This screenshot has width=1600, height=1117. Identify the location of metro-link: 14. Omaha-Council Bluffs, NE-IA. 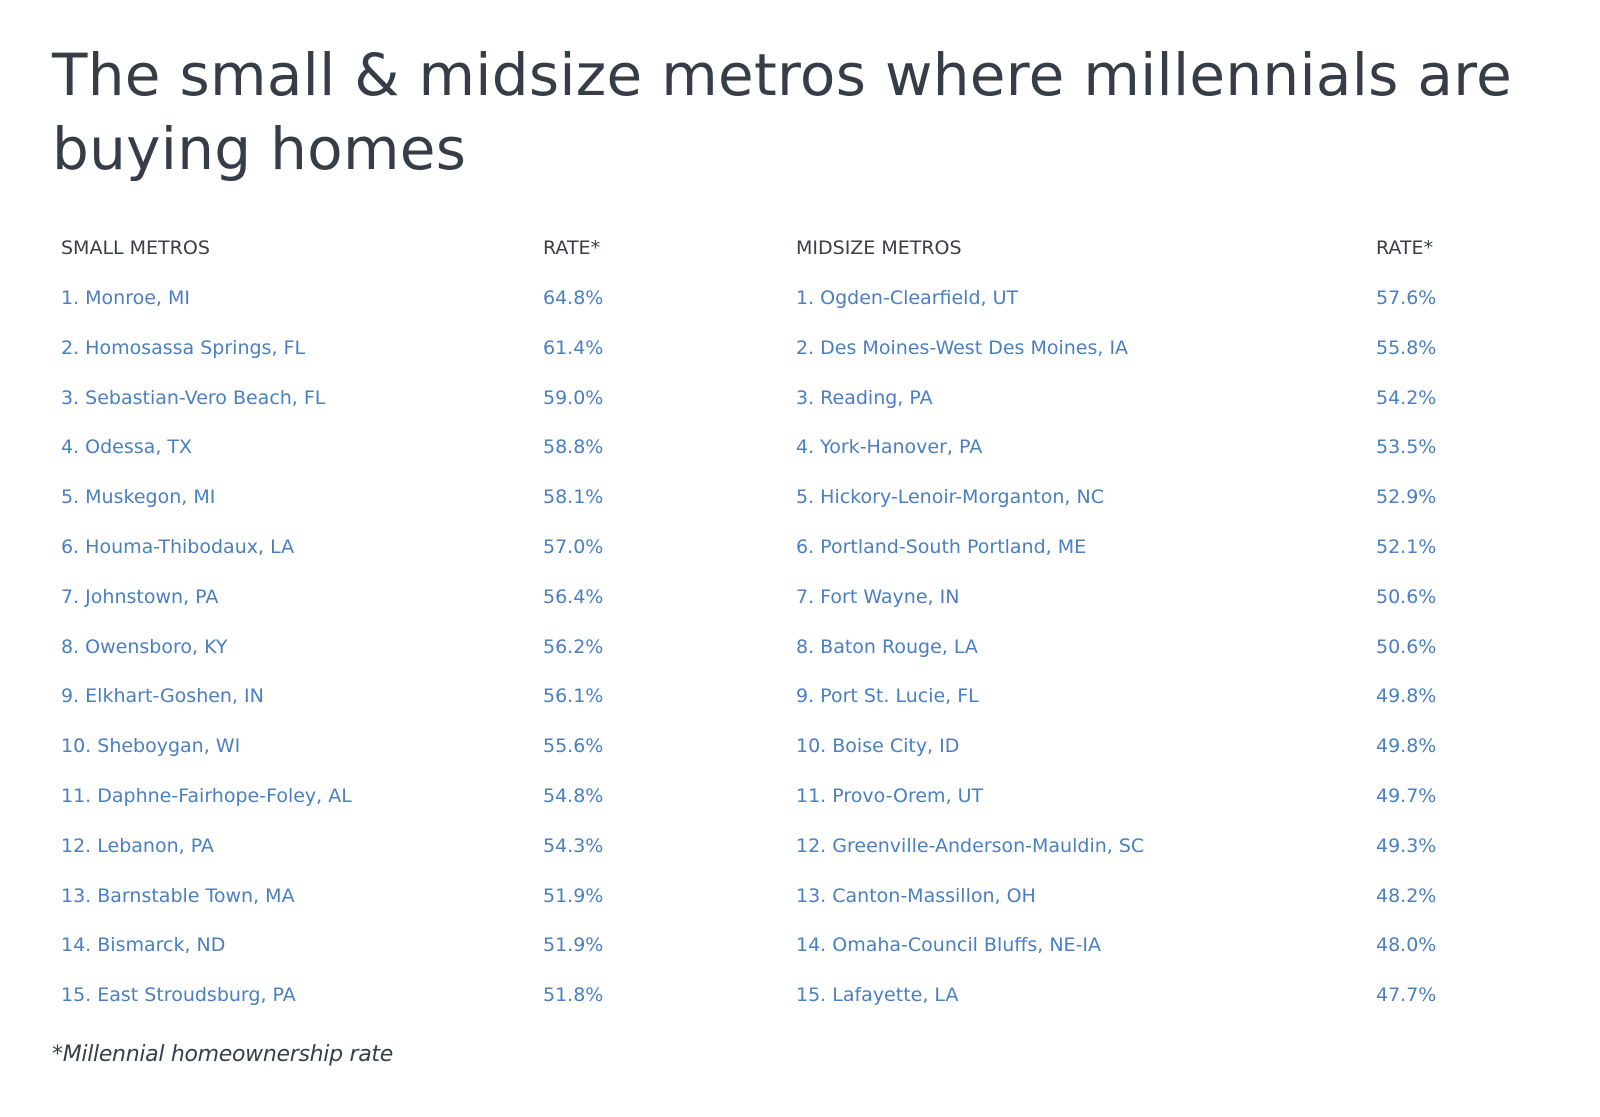
(949, 945).